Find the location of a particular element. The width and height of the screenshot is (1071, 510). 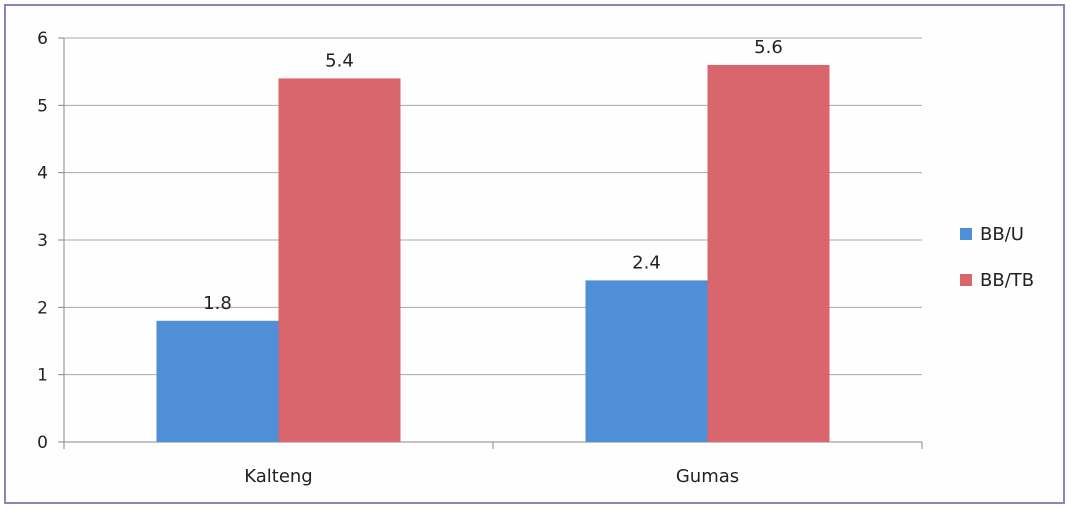

data-label: 5.4 is located at coordinates (339, 60).